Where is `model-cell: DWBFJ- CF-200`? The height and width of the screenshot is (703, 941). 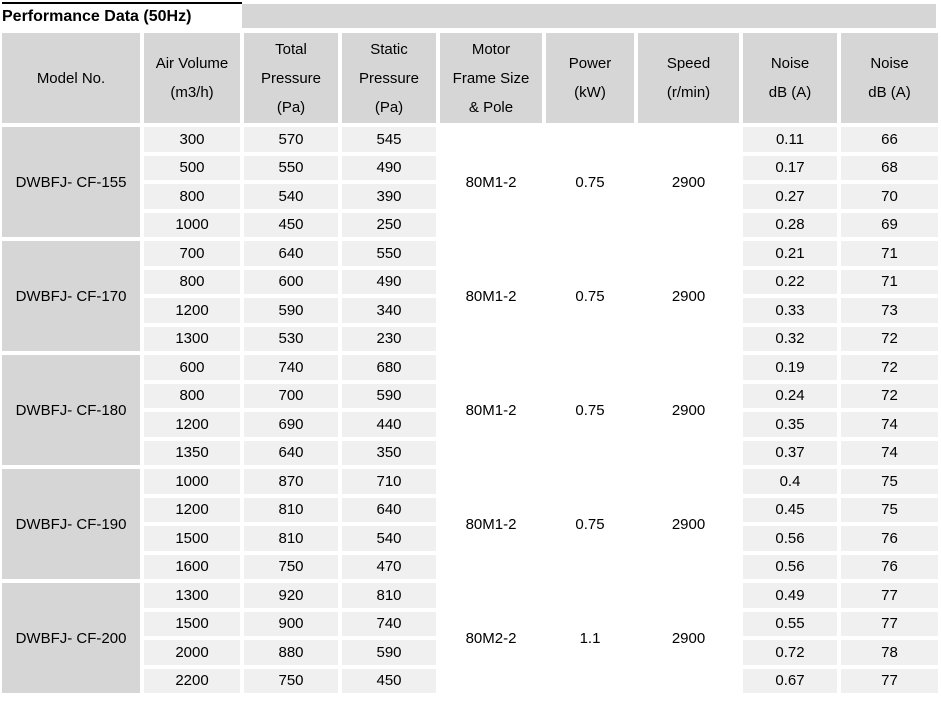 model-cell: DWBFJ- CF-200 is located at coordinates (71, 638).